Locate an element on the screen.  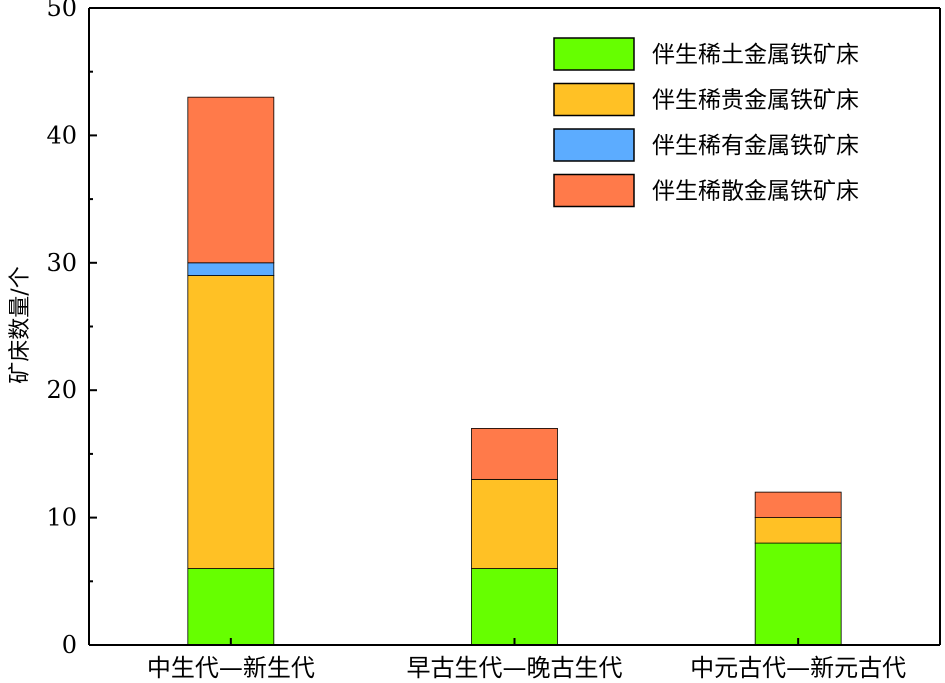
y-axis-label: 矿床数量/个 is located at coordinates (20, 324).